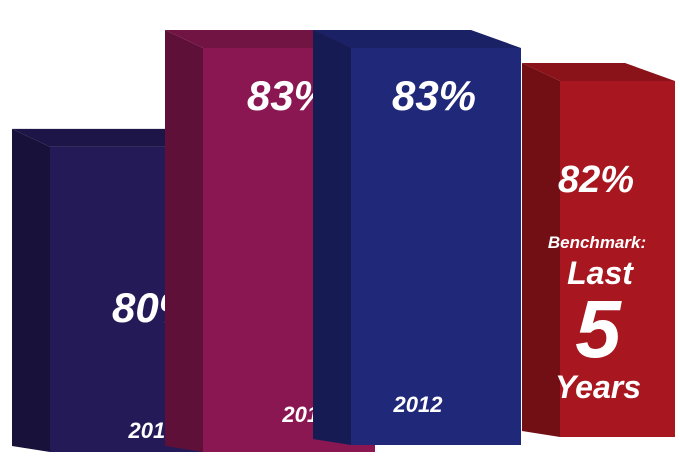 The width and height of the screenshot is (680, 466). What do you see at coordinates (418, 404) in the screenshot?
I see `category-label: 2012` at bounding box center [418, 404].